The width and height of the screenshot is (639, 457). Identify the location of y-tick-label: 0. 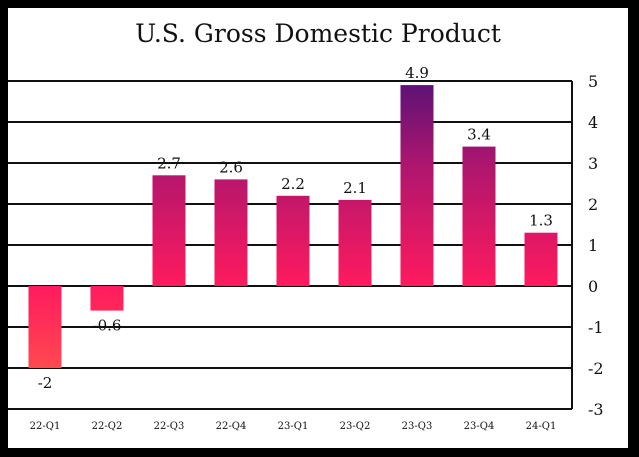
(593, 286).